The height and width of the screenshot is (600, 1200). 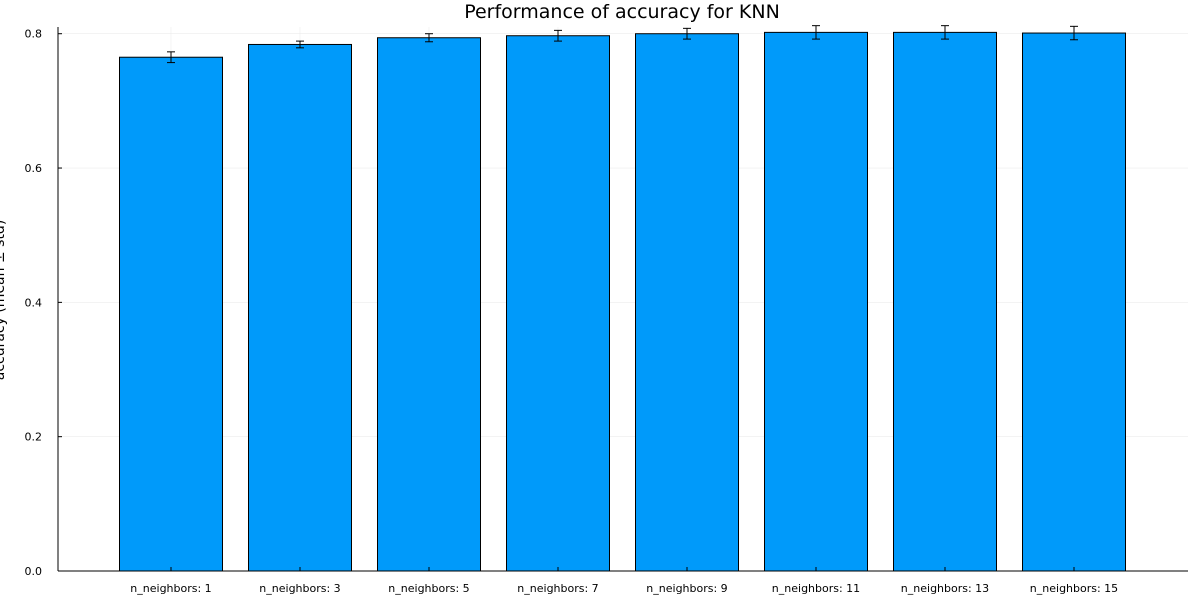 I want to click on x-tick-label: n_neighbors: 7, so click(x=557, y=588).